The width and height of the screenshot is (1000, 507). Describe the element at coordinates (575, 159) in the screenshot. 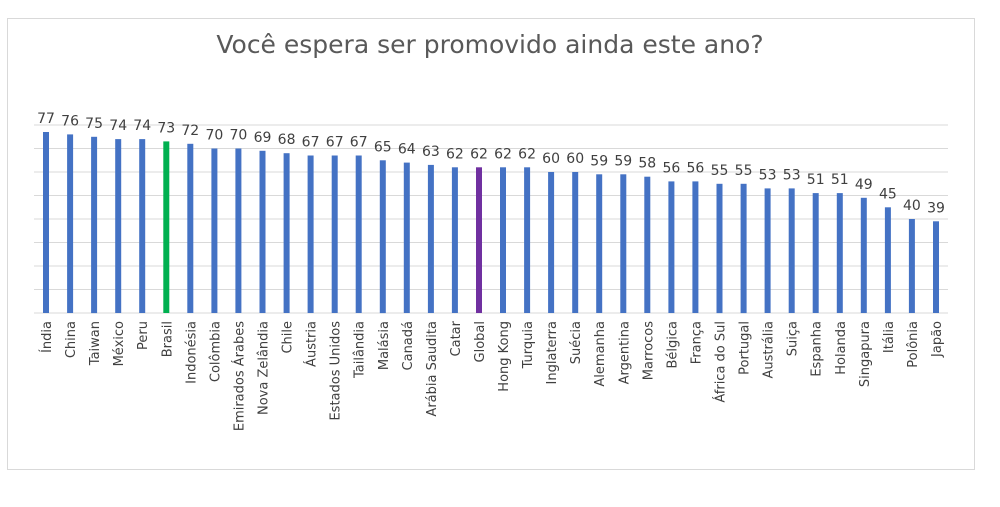

I see `data-label: 60` at that location.